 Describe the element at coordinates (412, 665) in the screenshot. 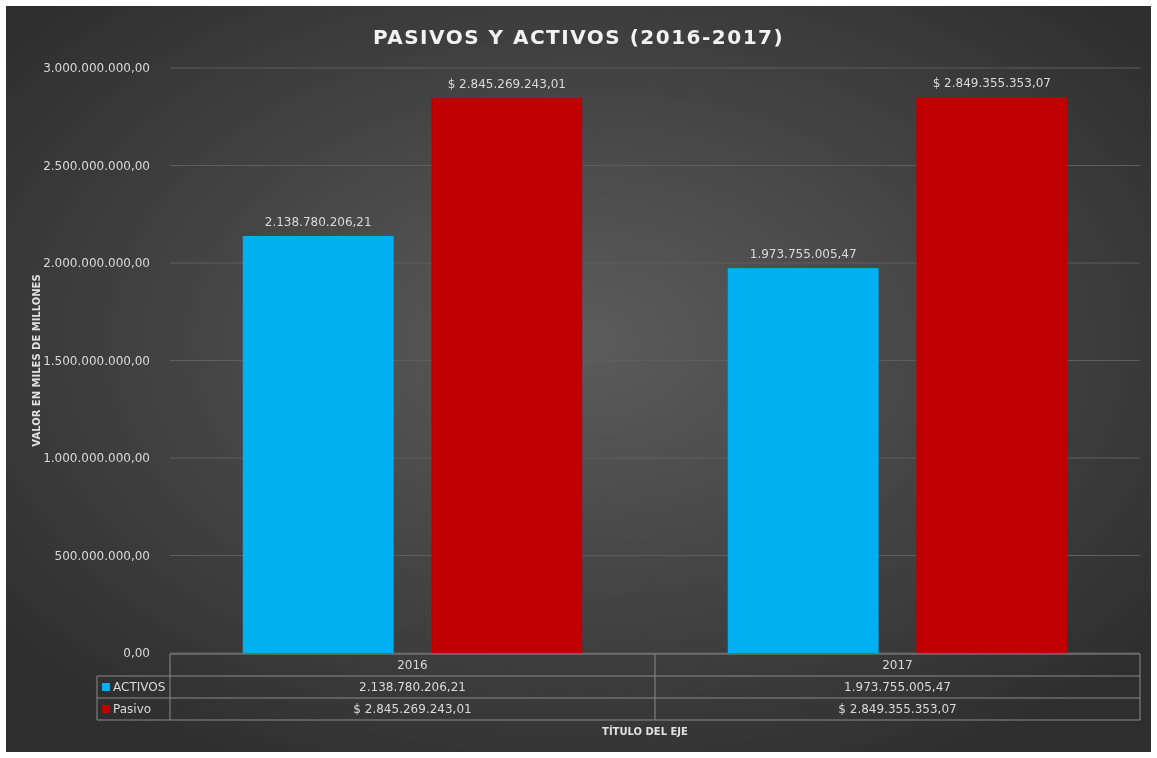

I see `x-tick-label: 2016` at that location.